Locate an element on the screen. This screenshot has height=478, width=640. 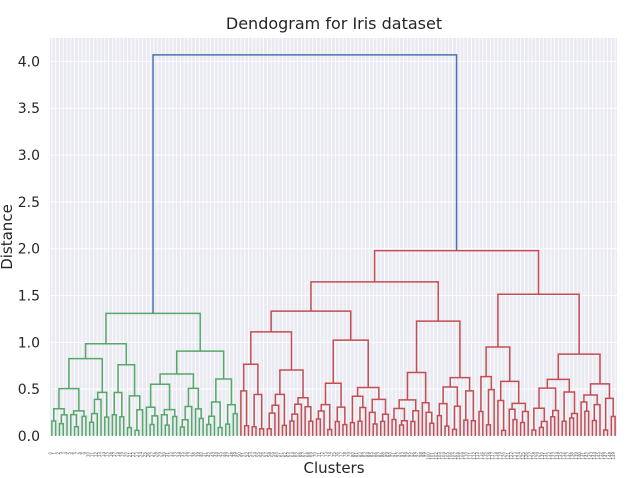
leaf-label: 66 is located at coordinates (299, 455).